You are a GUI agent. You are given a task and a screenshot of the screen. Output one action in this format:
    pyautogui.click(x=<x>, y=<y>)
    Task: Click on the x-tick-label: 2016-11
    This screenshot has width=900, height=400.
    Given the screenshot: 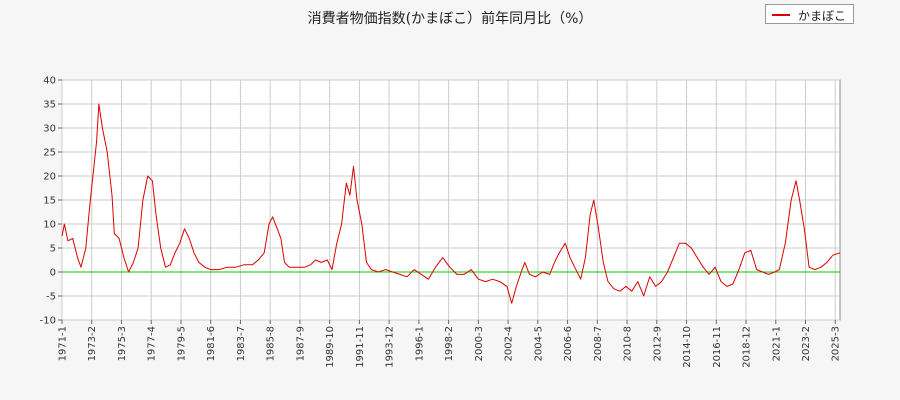 What is the action you would take?
    pyautogui.click(x=717, y=347)
    